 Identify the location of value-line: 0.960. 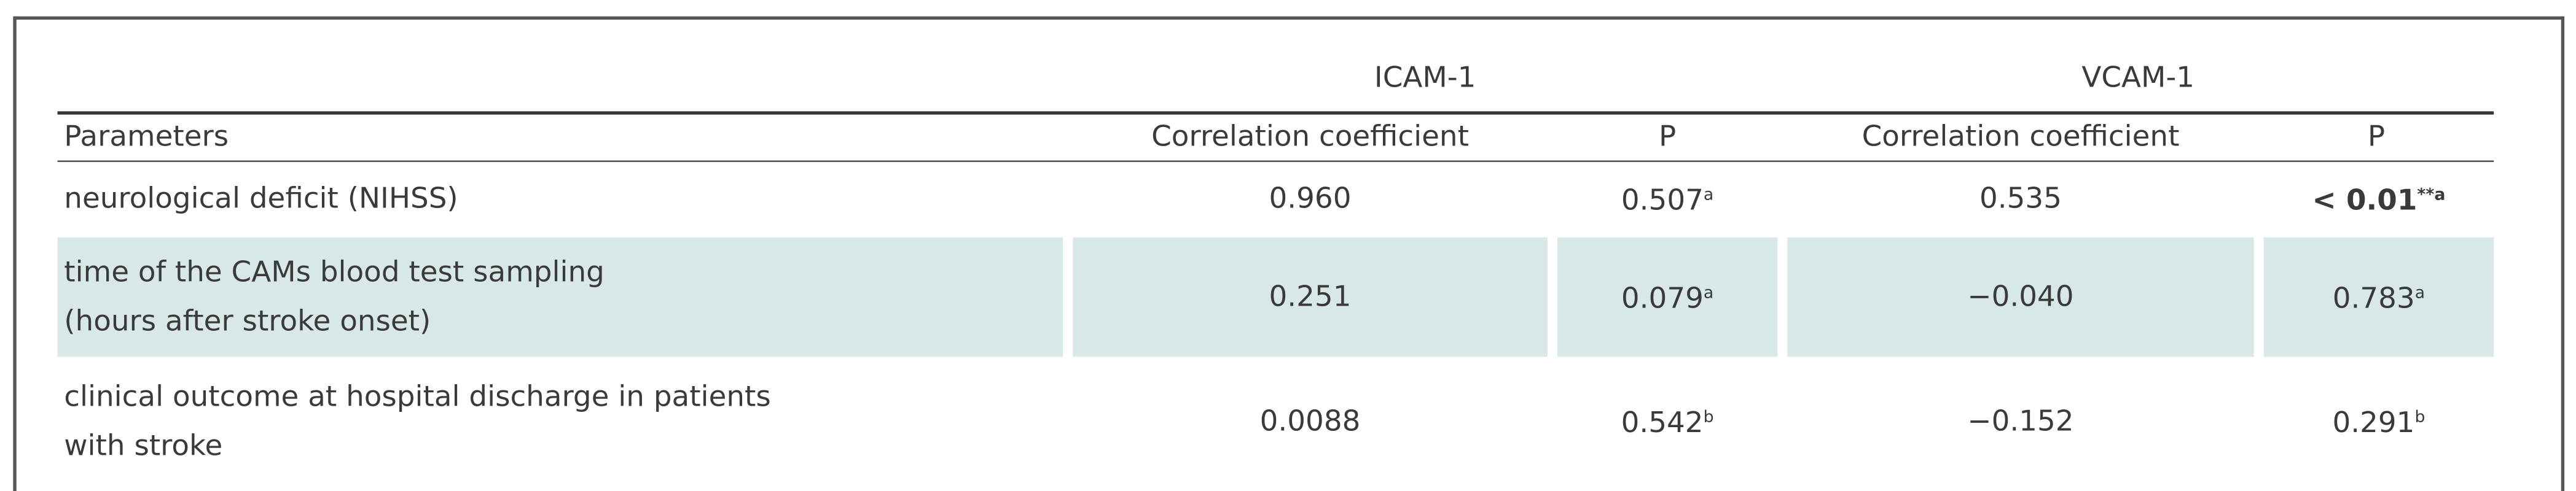
(1310, 199).